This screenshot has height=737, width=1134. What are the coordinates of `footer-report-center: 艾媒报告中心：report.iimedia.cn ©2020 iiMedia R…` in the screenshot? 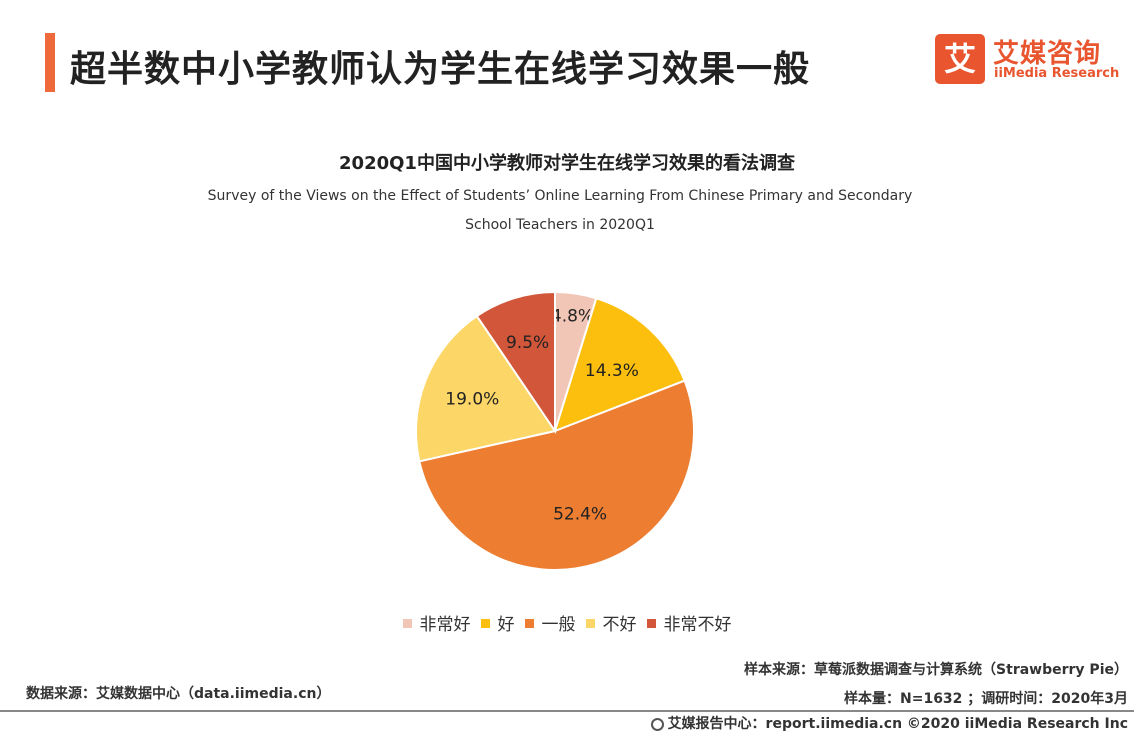 It's located at (889, 723).